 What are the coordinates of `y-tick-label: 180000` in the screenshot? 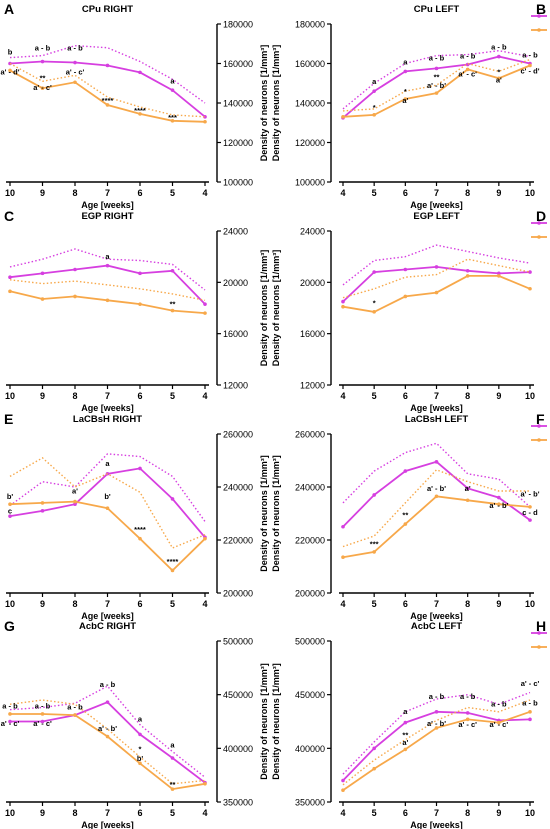 It's located at (238, 25).